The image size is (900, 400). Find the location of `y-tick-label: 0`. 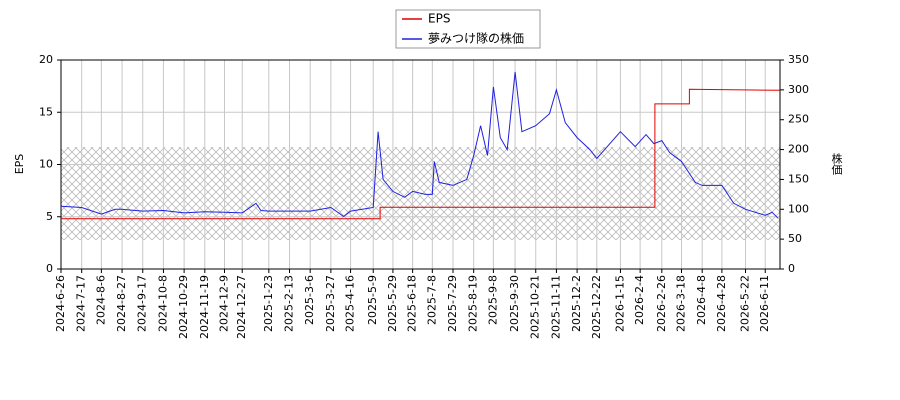

y-tick-label: 0 is located at coordinates (49, 268).